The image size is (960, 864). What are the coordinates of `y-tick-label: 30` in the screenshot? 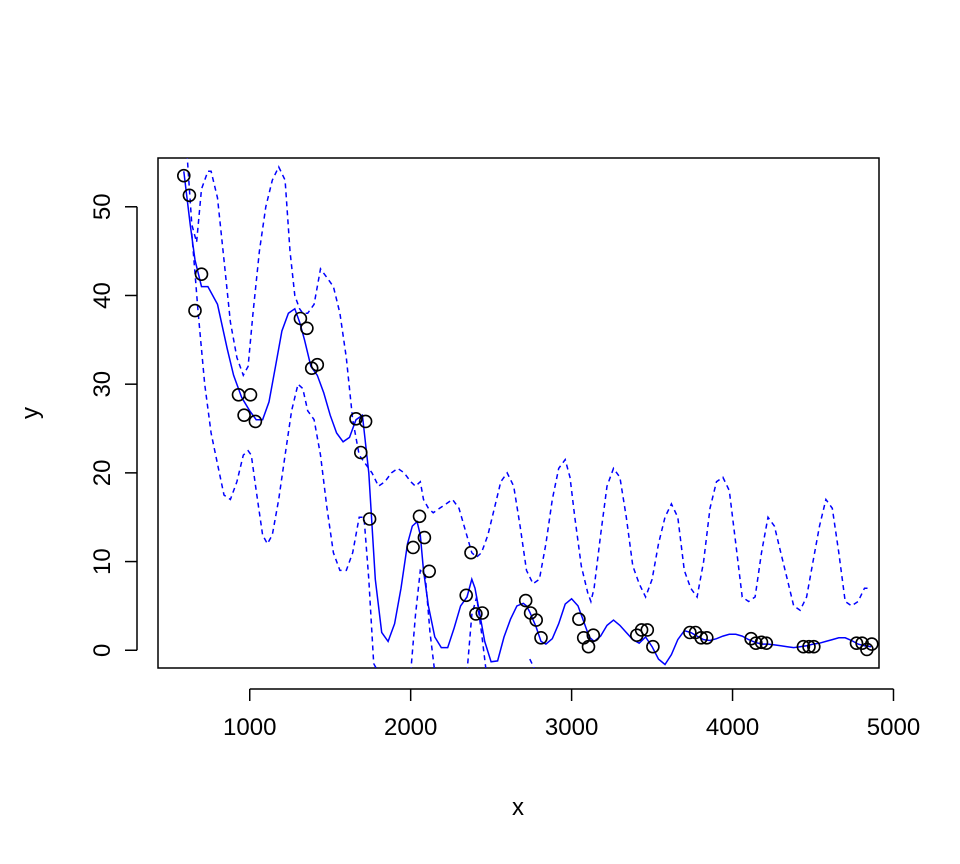 It's located at (102, 384).